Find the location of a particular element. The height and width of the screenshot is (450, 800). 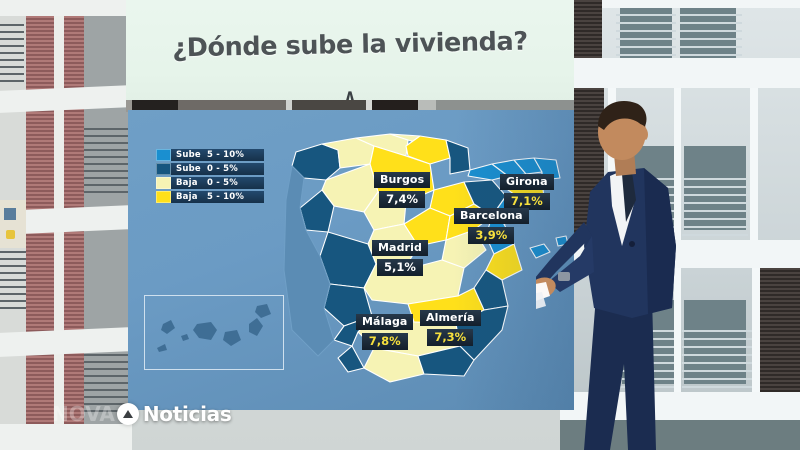

callout-value: 3,9% is located at coordinates (491, 235).